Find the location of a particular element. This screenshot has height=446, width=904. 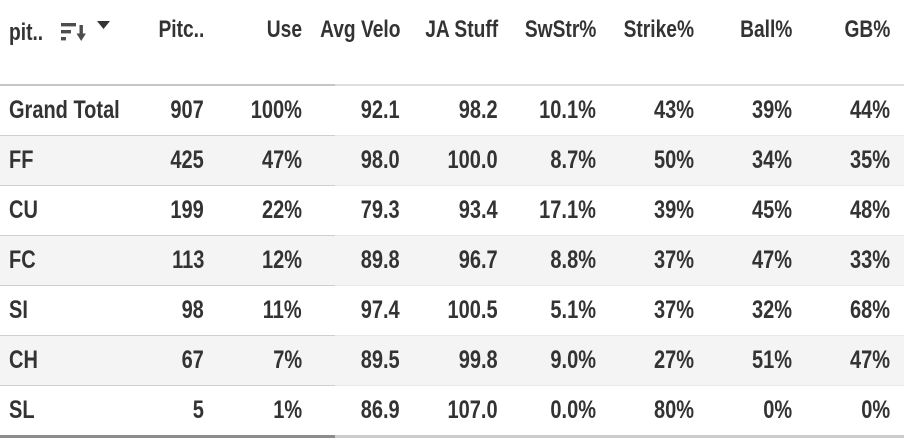

column-header-strike-pct: Strike% is located at coordinates (658, 29).